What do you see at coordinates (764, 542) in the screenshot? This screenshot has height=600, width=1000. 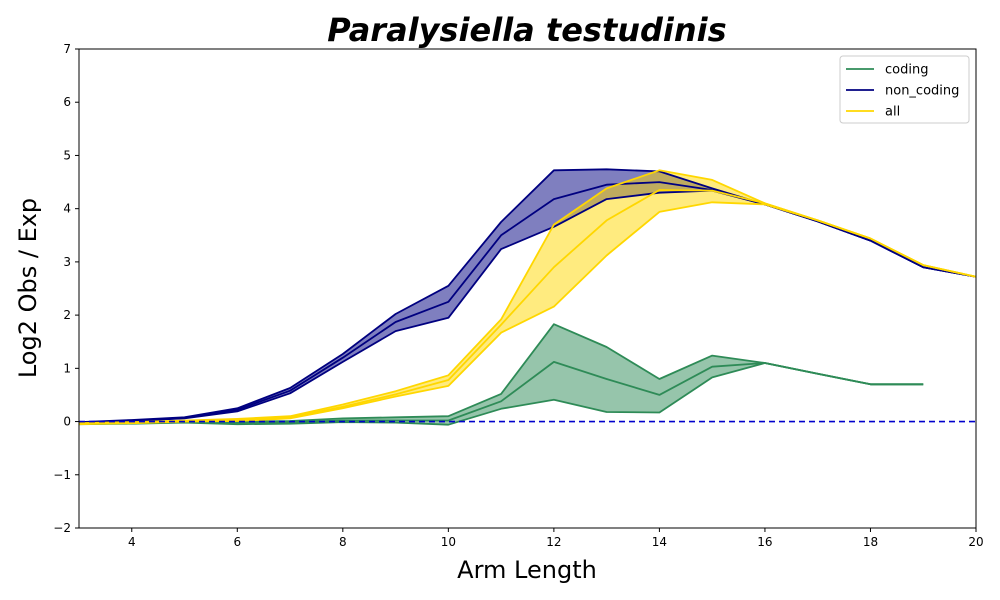 I see `x-tick-label: 16` at bounding box center [764, 542].